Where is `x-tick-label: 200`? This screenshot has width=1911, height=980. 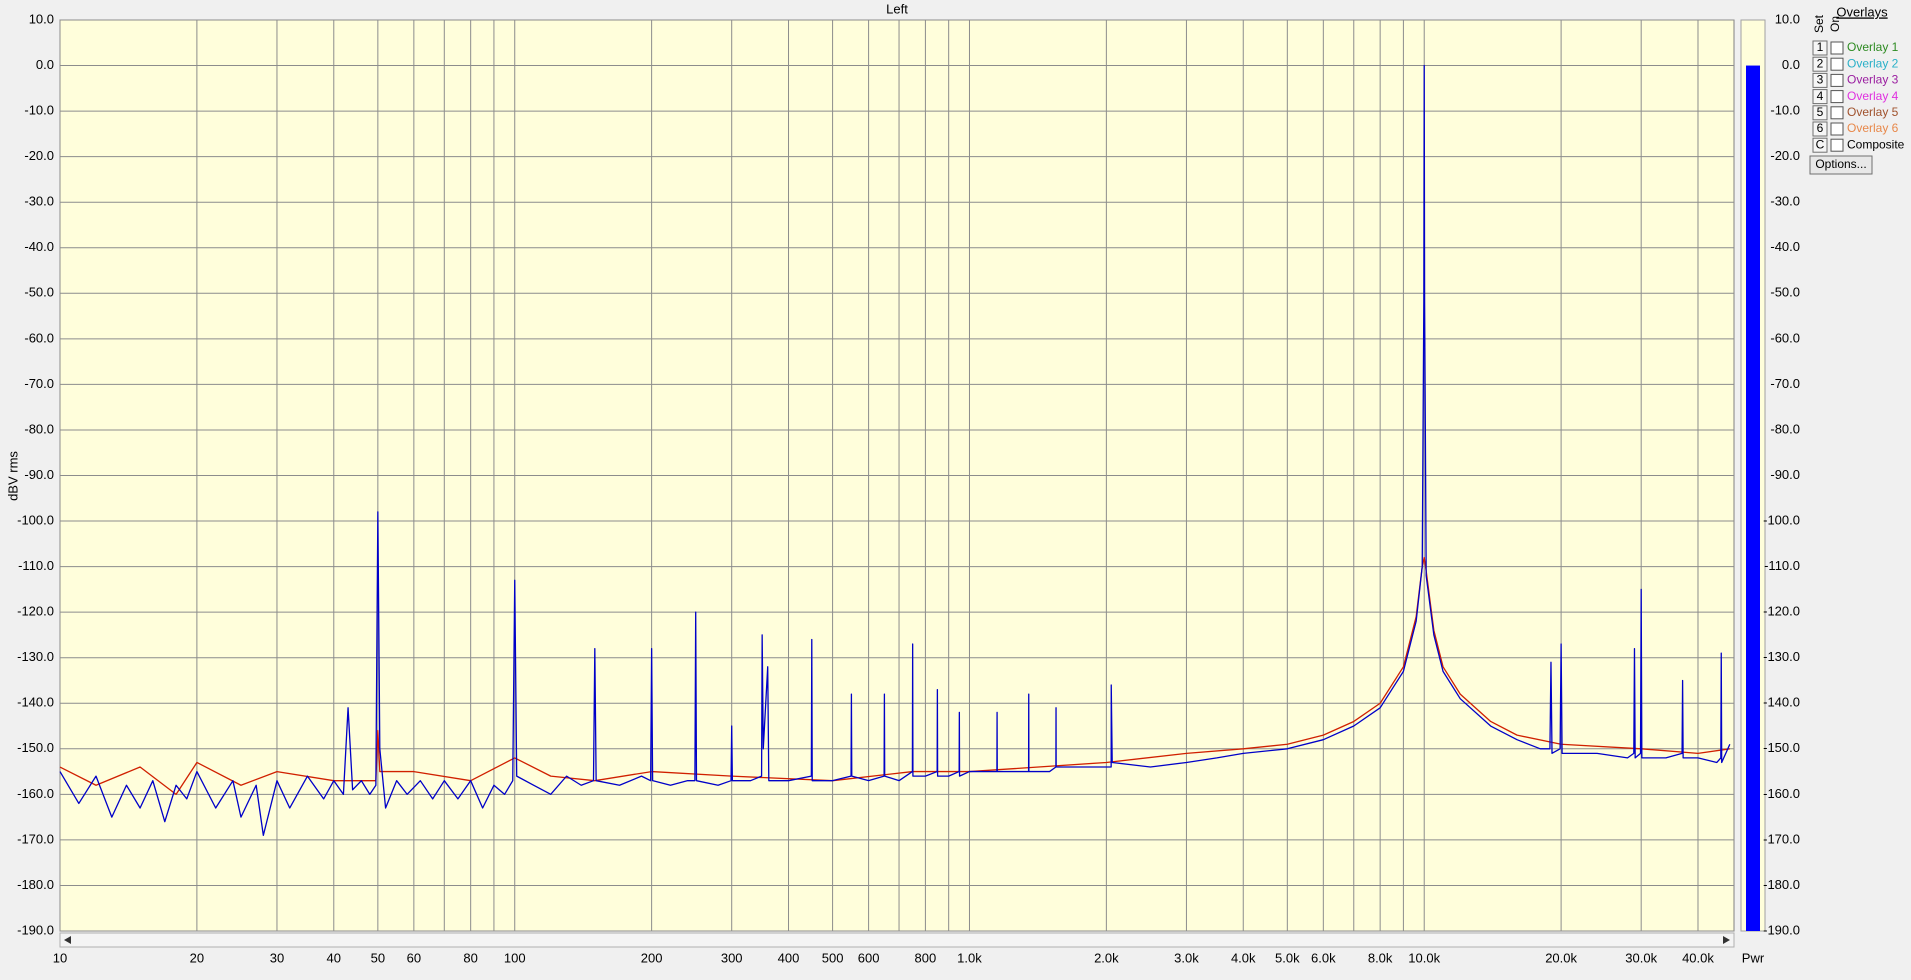
x-tick-label: 200 is located at coordinates (652, 957).